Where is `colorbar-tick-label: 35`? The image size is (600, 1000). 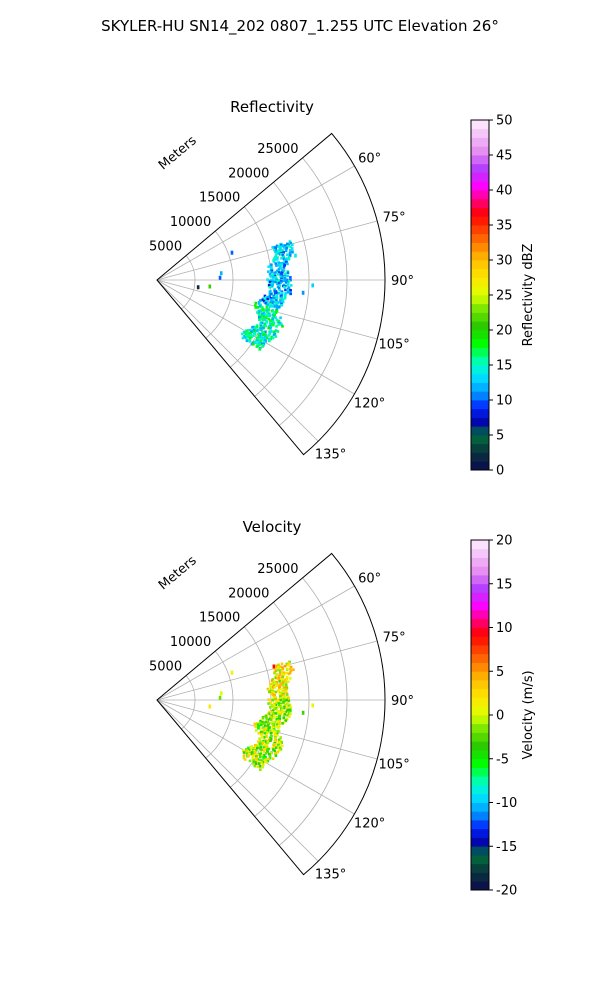
colorbar-tick-label: 35 is located at coordinates (504, 226).